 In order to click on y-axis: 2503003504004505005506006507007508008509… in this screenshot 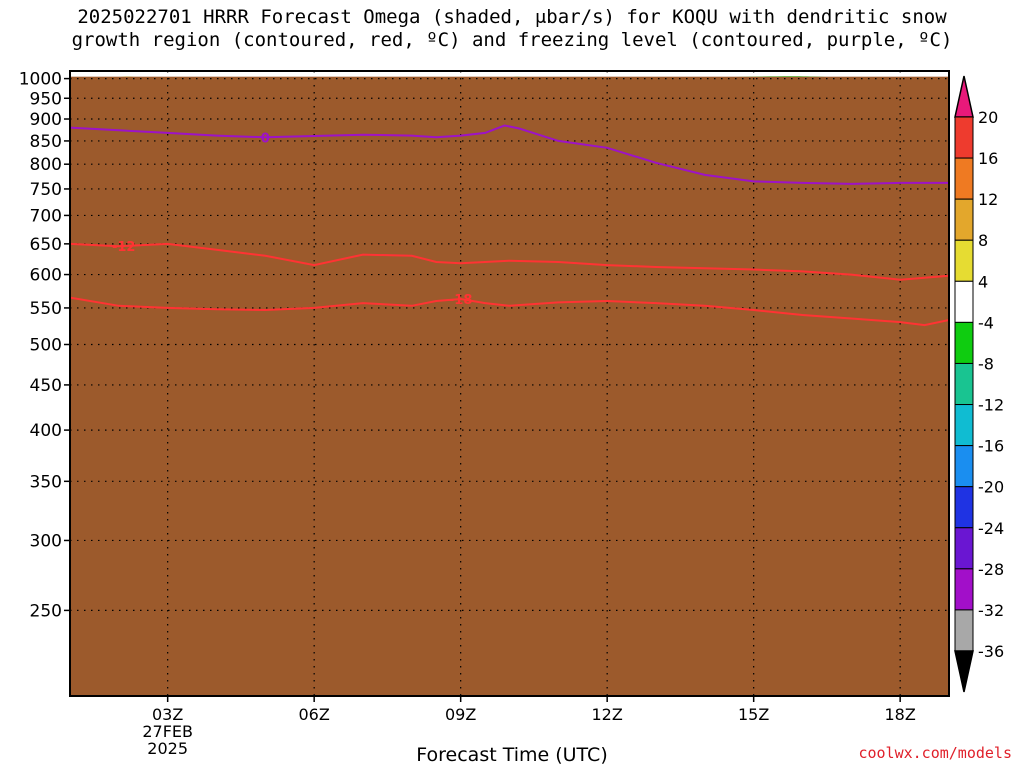, I will do `click(44, 345)`.